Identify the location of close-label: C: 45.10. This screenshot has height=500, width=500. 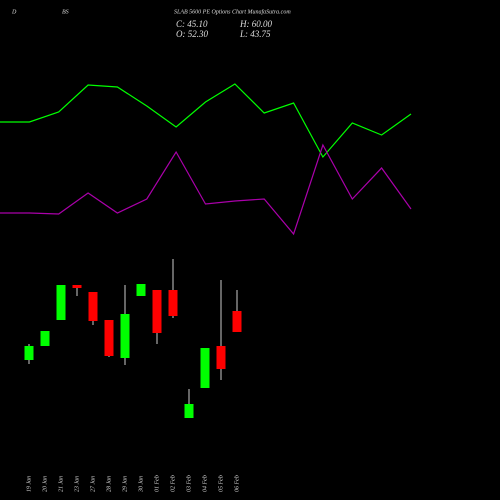
(192, 24).